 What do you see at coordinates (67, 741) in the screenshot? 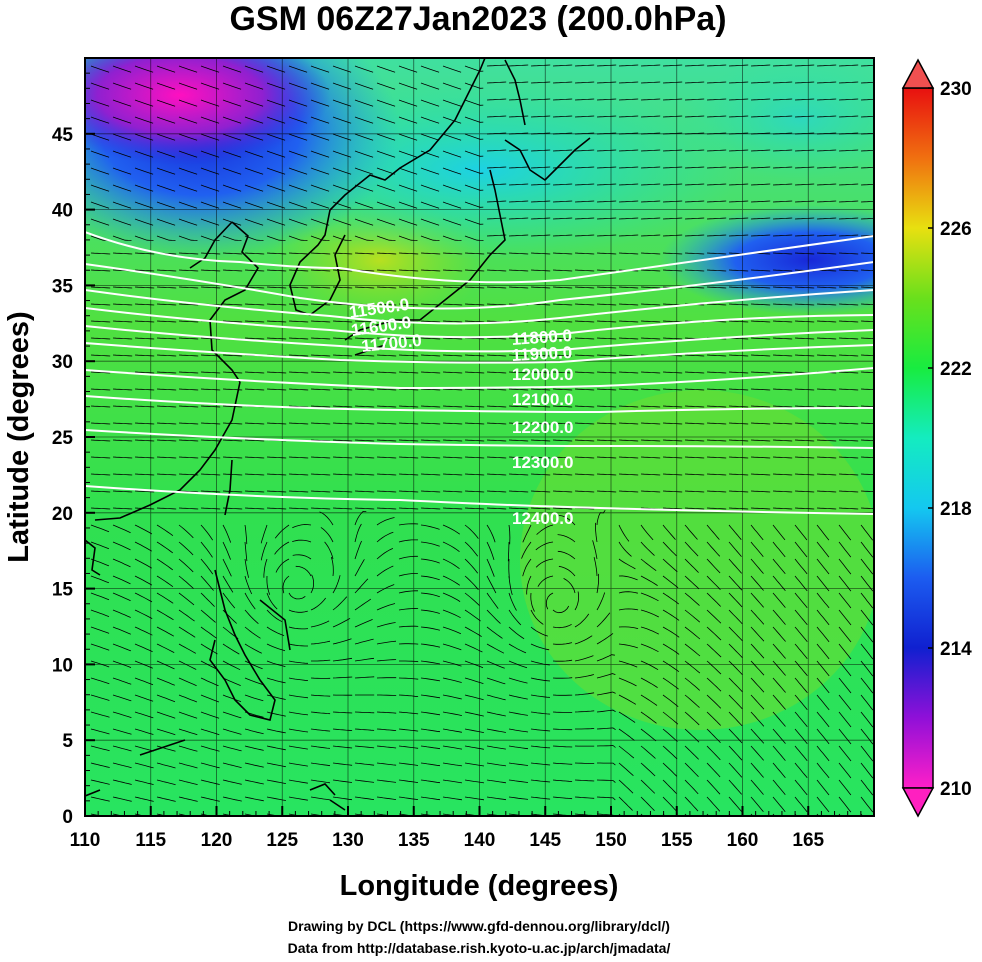
I see `y-tick-label: 5` at bounding box center [67, 741].